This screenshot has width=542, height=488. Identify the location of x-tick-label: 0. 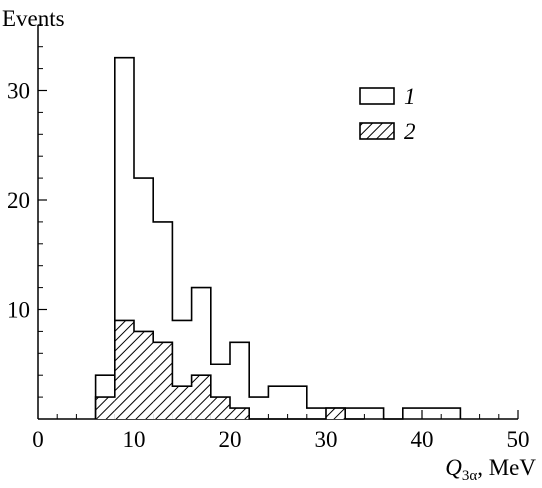
(38, 439).